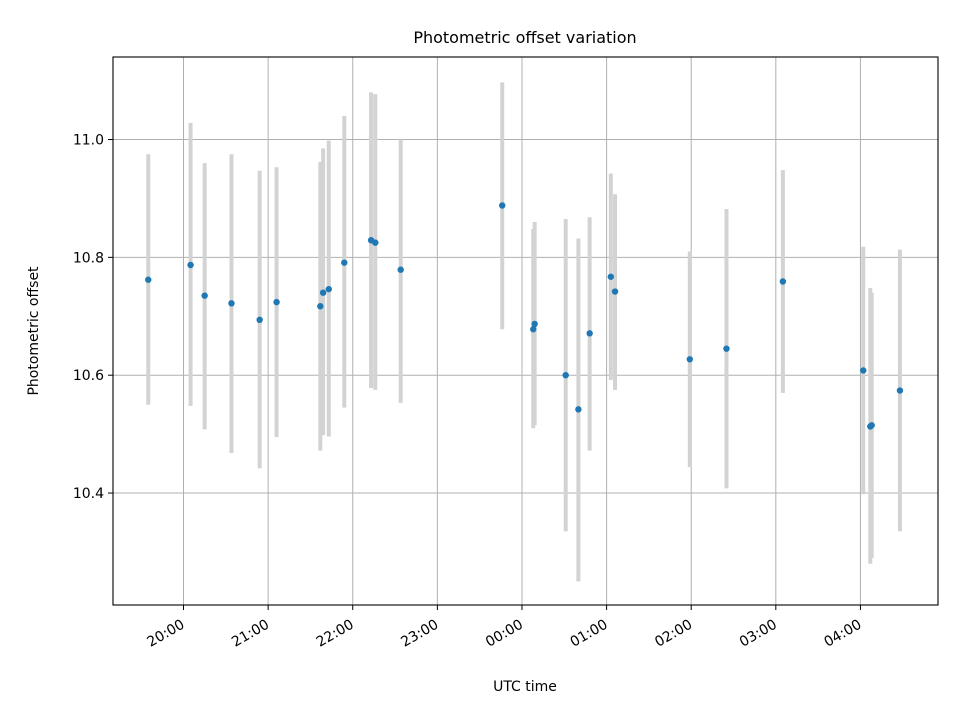 This screenshot has height=720, width=960. I want to click on y-tick-label: 11.0, so click(88, 140).